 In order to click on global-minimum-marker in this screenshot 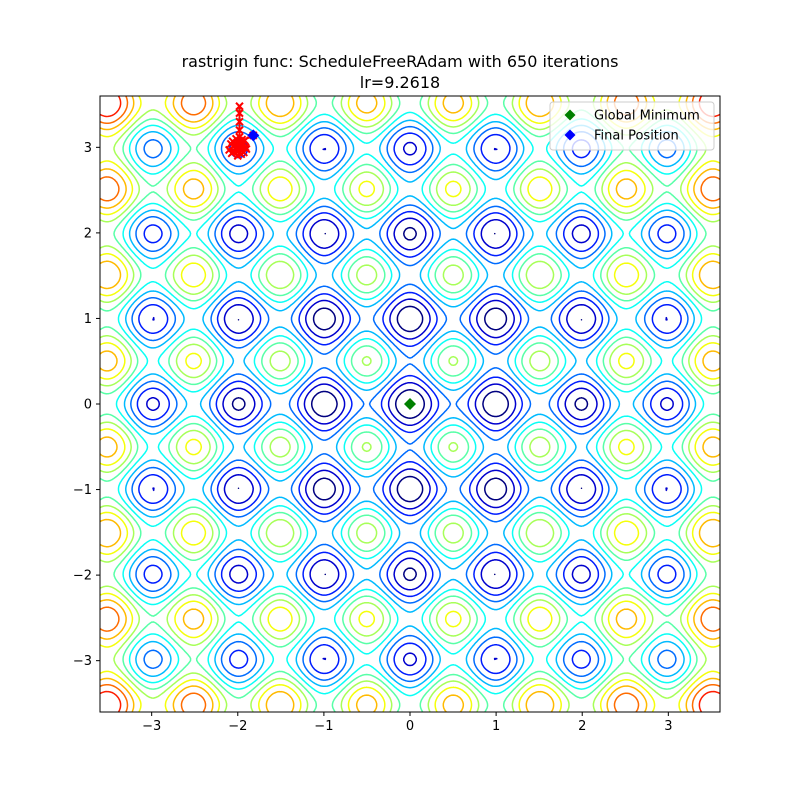, I will do `click(410, 404)`.